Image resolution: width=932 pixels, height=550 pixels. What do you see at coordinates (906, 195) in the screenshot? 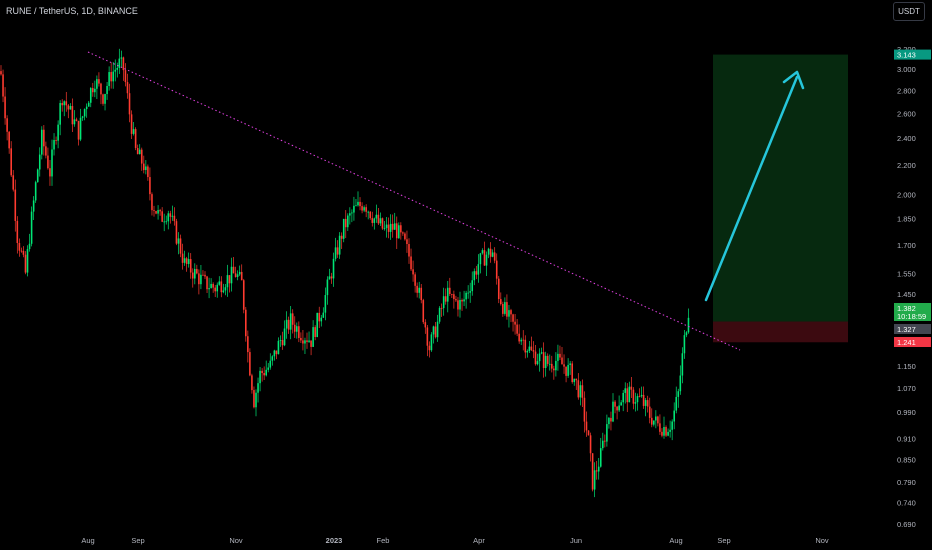
I see `y-tick-label: 2.000` at bounding box center [906, 195].